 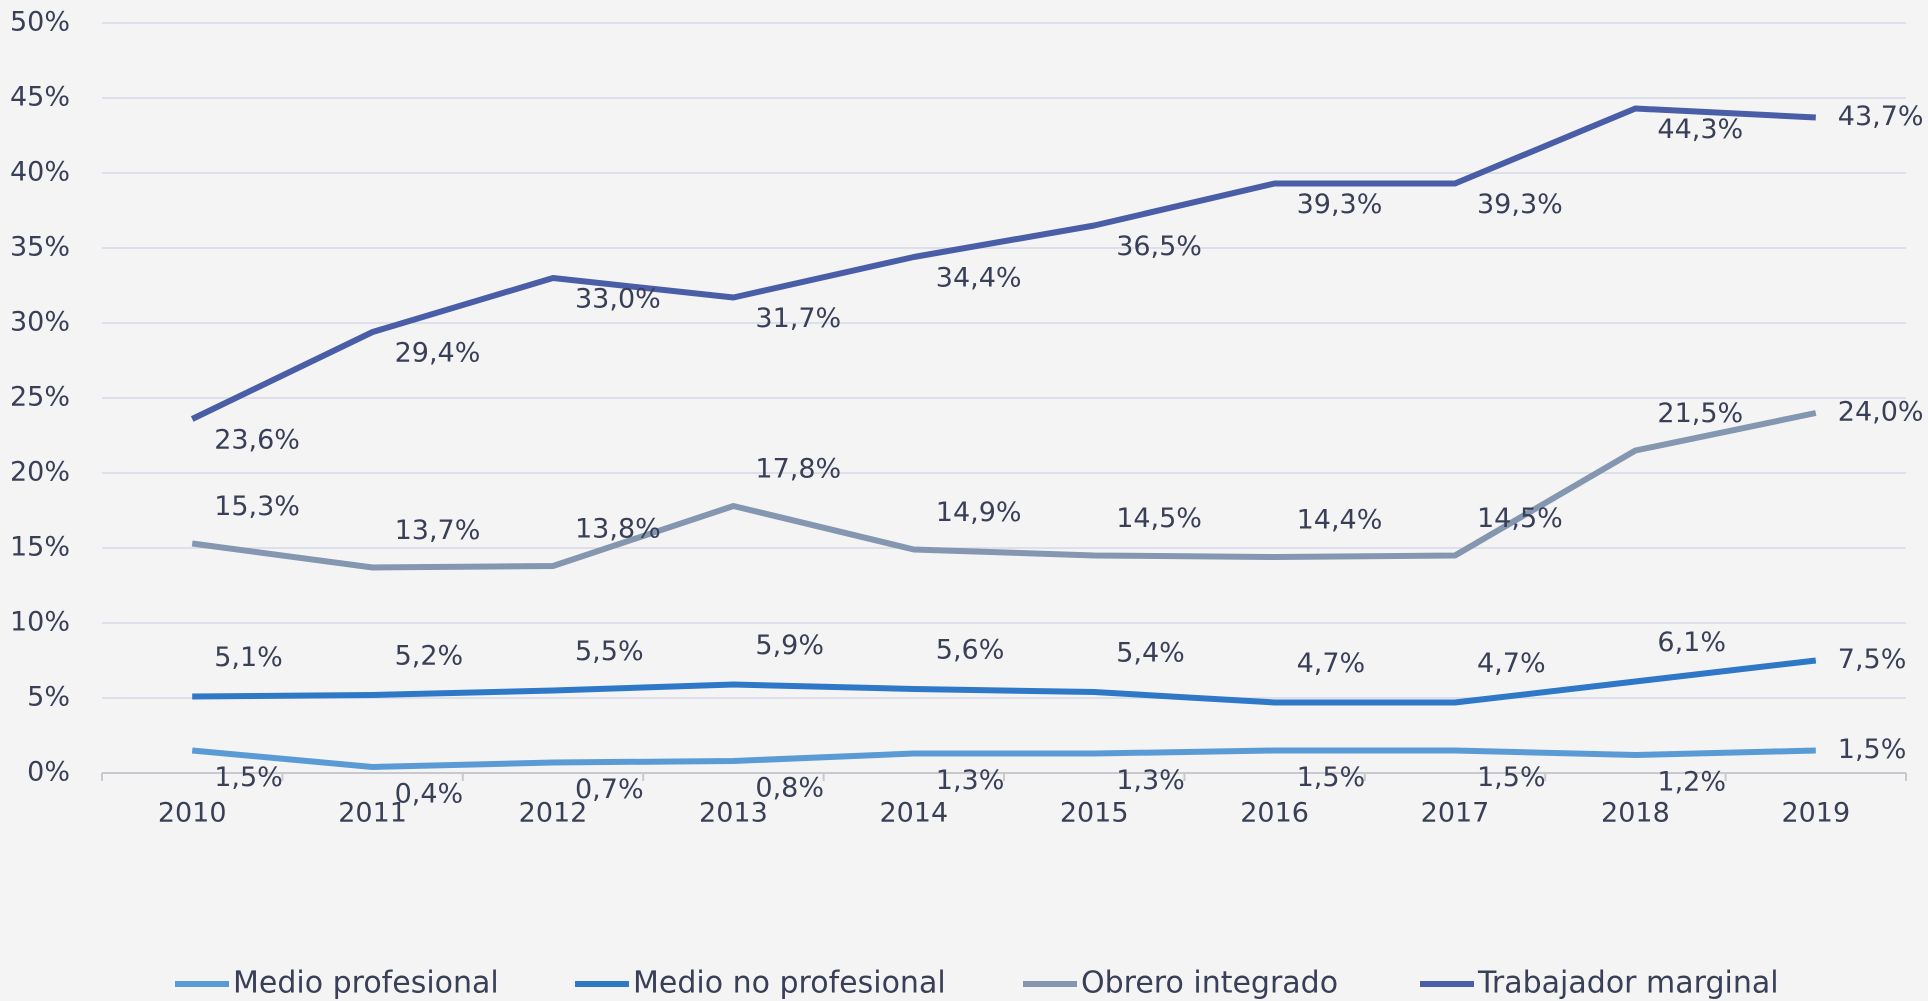 I want to click on legend-label: Obrero integrado, so click(x=1209, y=983).